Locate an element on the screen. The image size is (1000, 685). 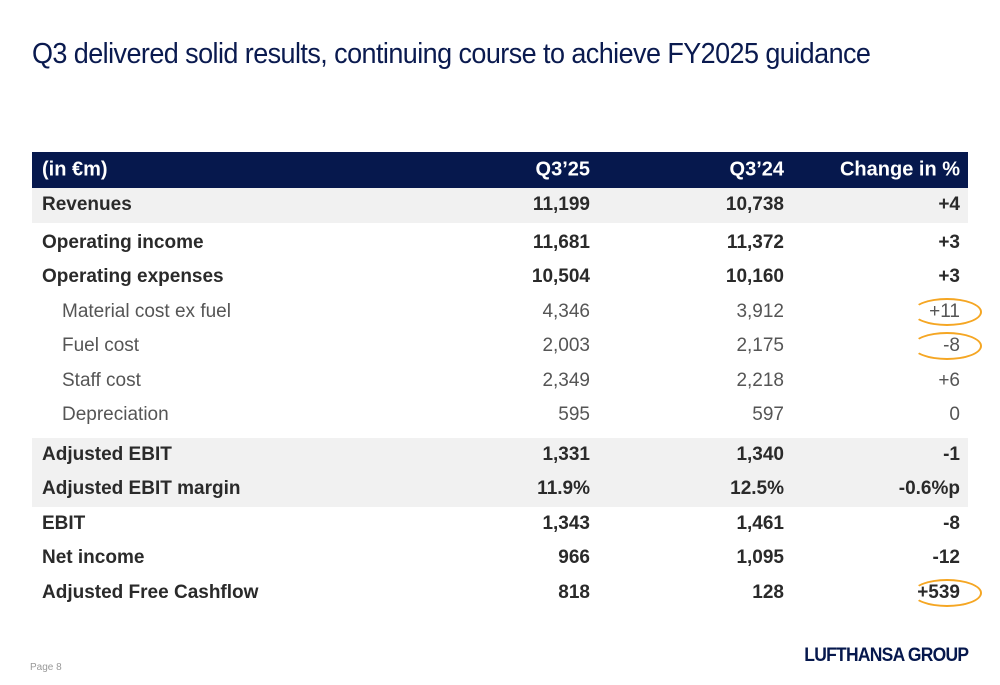
row-label: Adjusted EBIT margin is located at coordinates (141, 489).